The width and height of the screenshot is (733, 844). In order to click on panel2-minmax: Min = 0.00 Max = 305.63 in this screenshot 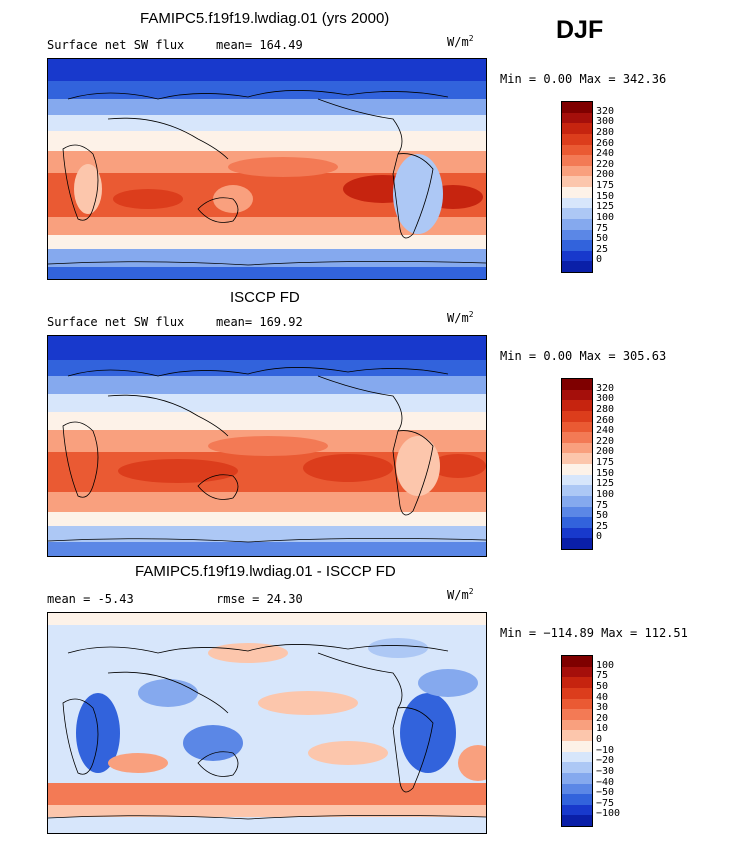, I will do `click(583, 356)`.